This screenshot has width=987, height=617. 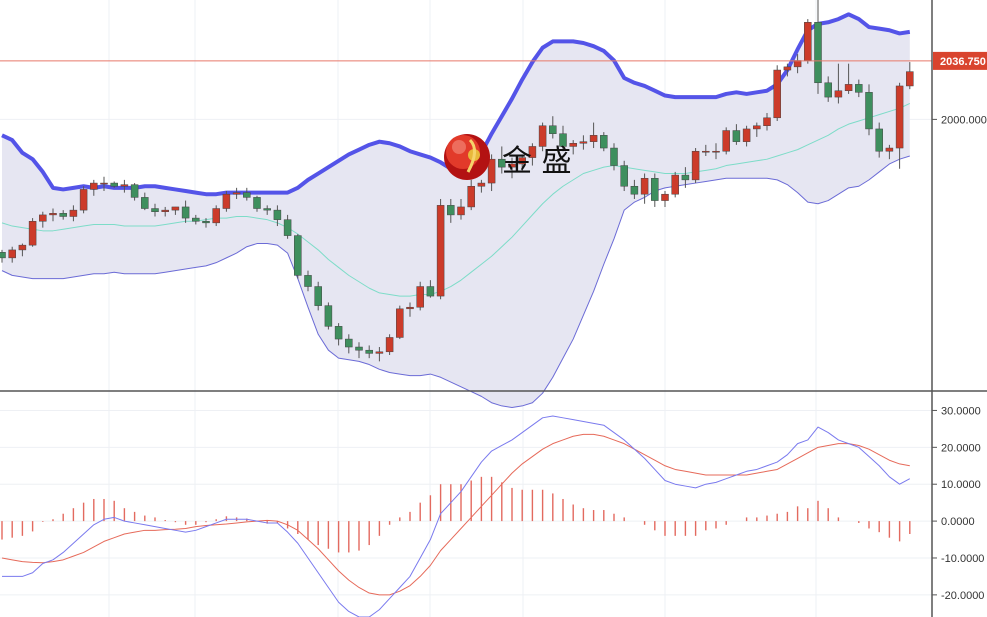 What do you see at coordinates (961, 448) in the screenshot?
I see `y-tick-label: 20.0000` at bounding box center [961, 448].